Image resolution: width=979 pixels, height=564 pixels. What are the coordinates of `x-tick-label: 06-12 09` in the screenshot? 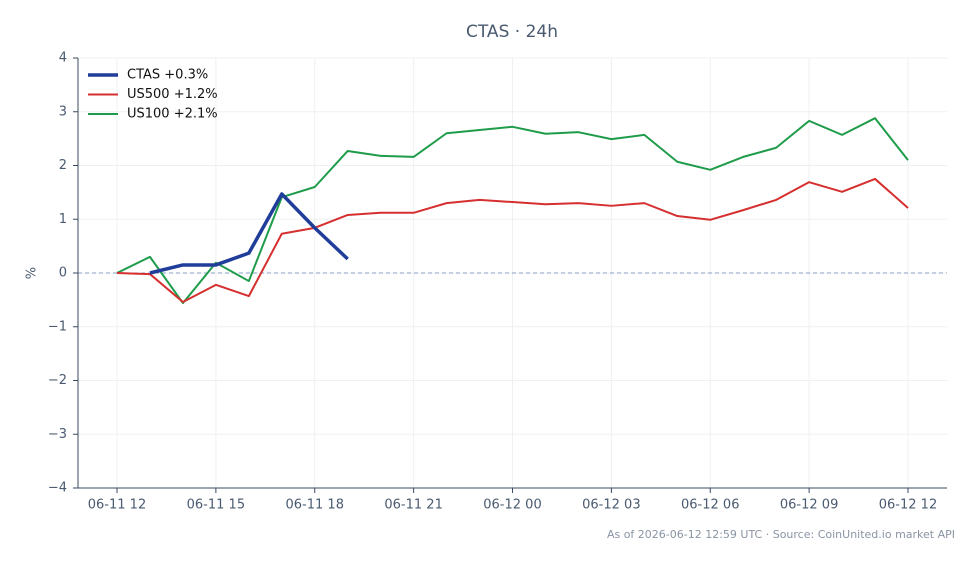 It's located at (809, 505).